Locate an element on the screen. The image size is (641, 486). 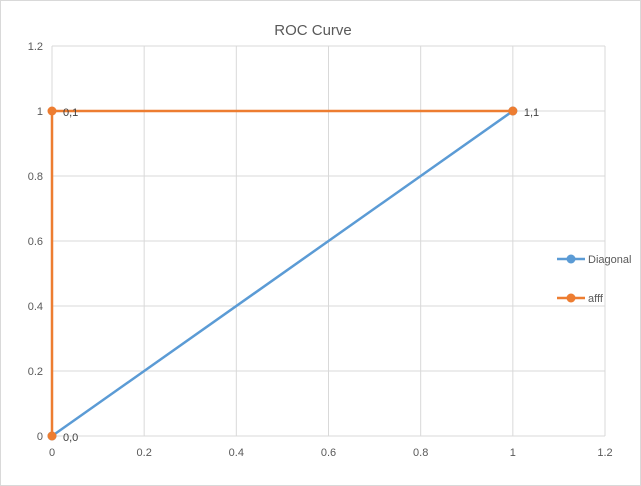
legend-label: Diagonal is located at coordinates (609, 260).